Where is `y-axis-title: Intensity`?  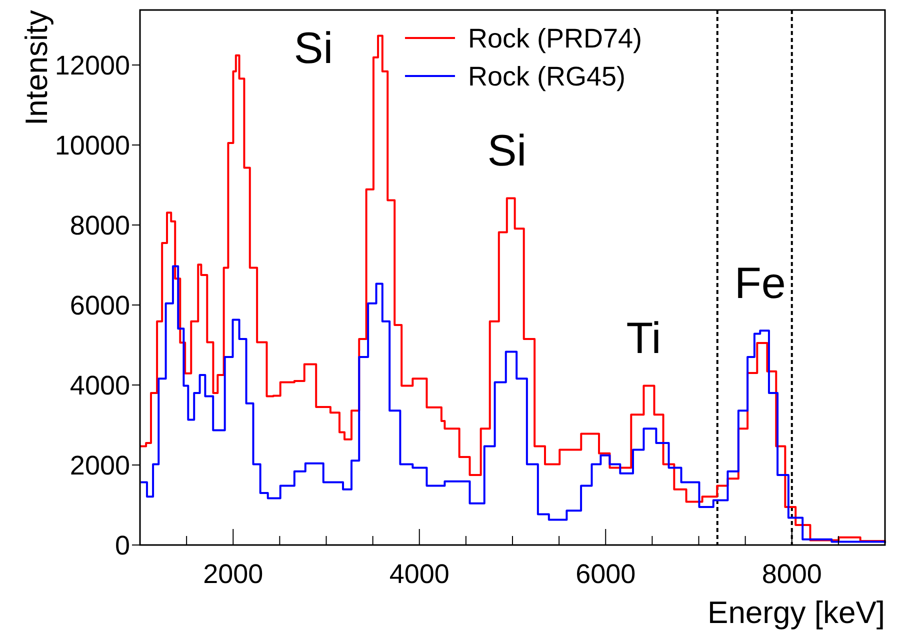 y-axis-title: Intensity is located at coordinates (36, 68).